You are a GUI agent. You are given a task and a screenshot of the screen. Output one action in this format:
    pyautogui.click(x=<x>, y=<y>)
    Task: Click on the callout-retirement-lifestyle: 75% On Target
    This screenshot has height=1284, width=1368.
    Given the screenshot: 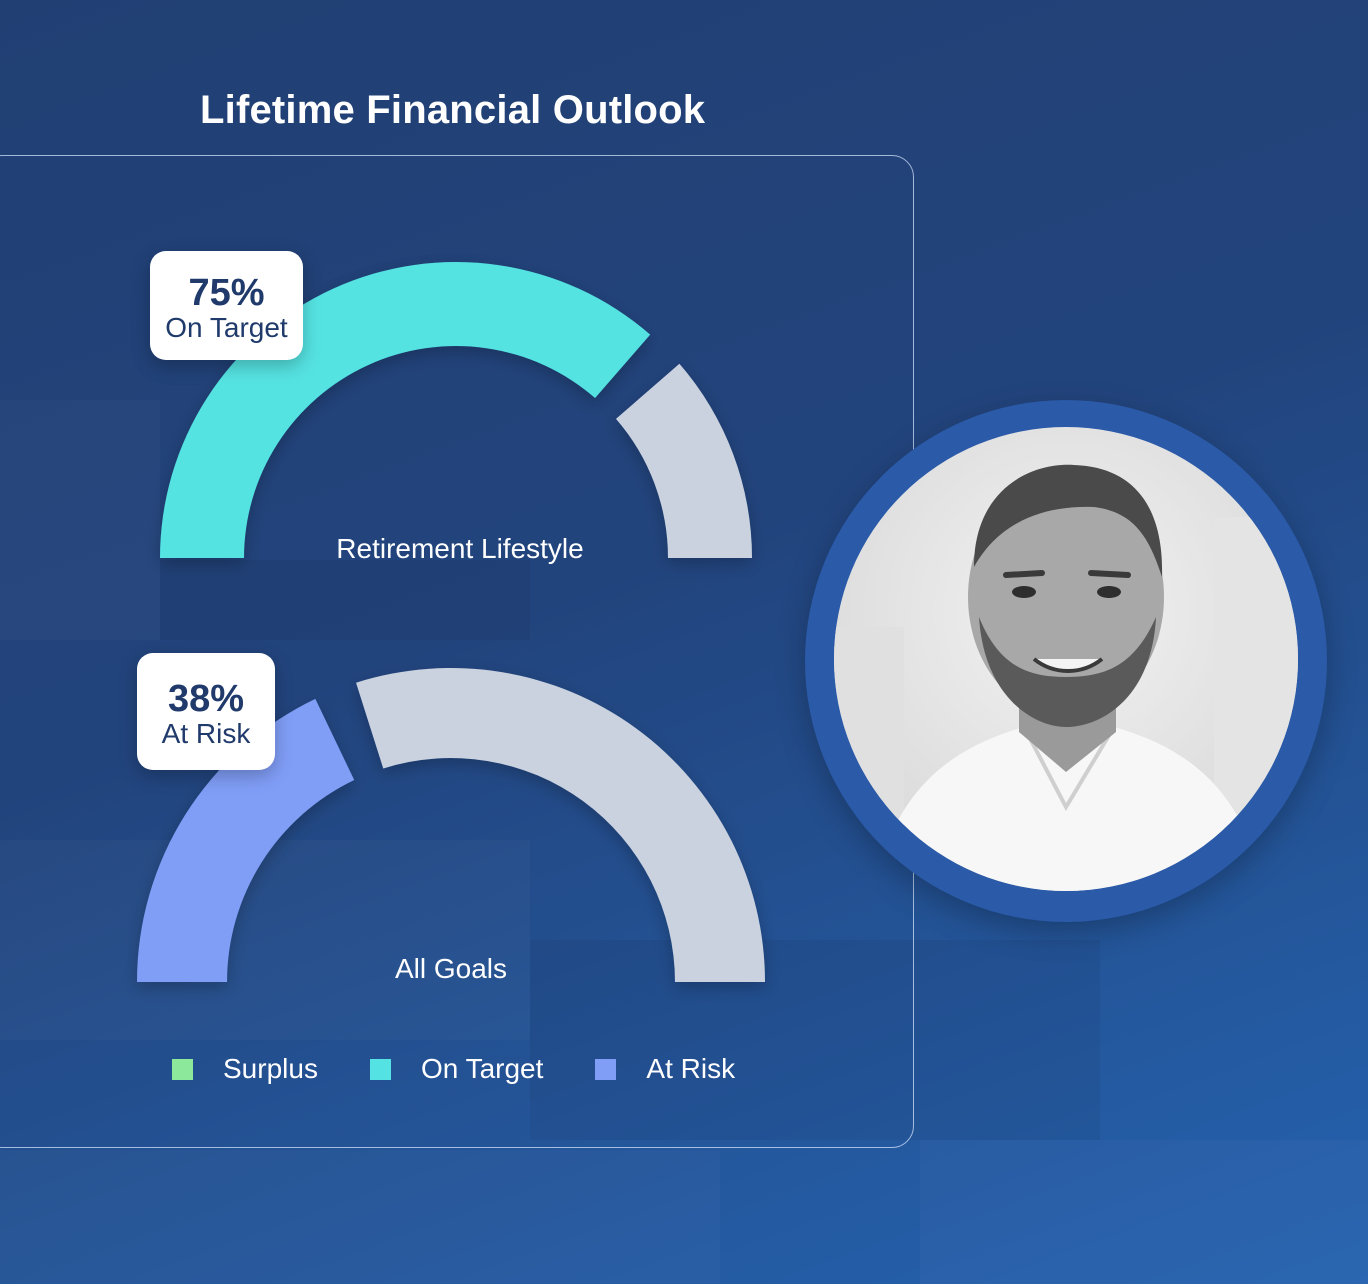 What is the action you would take?
    pyautogui.click(x=226, y=305)
    